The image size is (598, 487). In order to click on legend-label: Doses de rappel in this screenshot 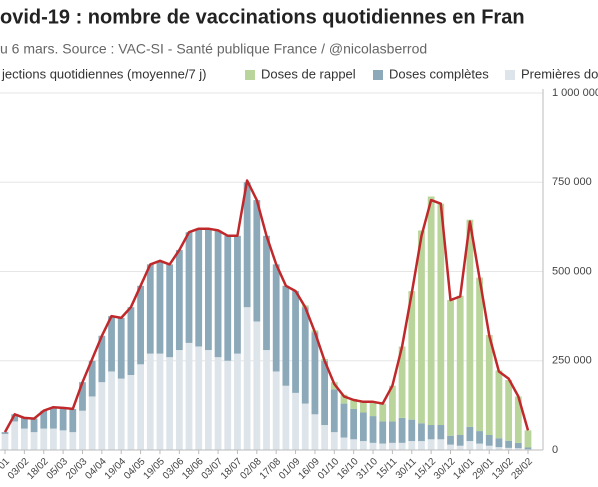, I will do `click(308, 73)`.